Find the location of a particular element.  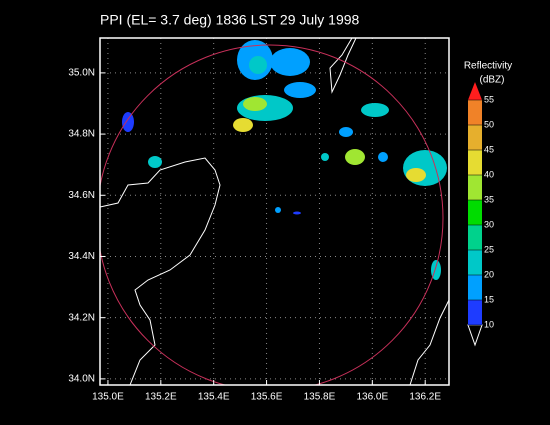

colorbar-tick-label: 25 is located at coordinates (489, 249).